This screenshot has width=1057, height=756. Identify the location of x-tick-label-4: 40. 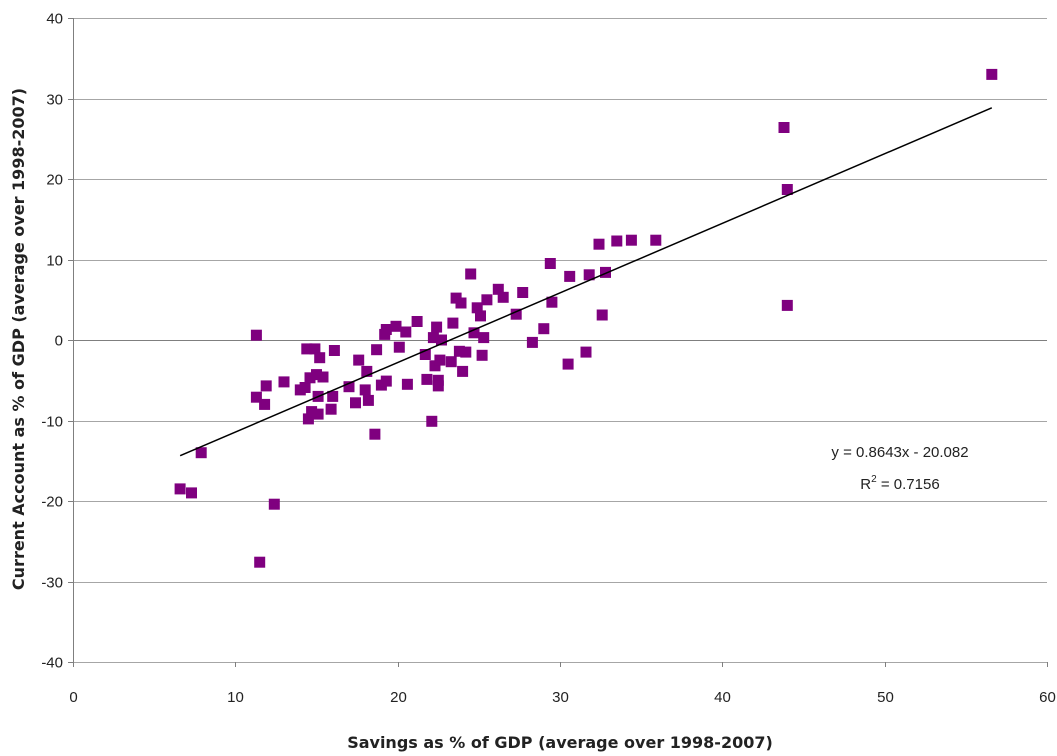
(722, 697).